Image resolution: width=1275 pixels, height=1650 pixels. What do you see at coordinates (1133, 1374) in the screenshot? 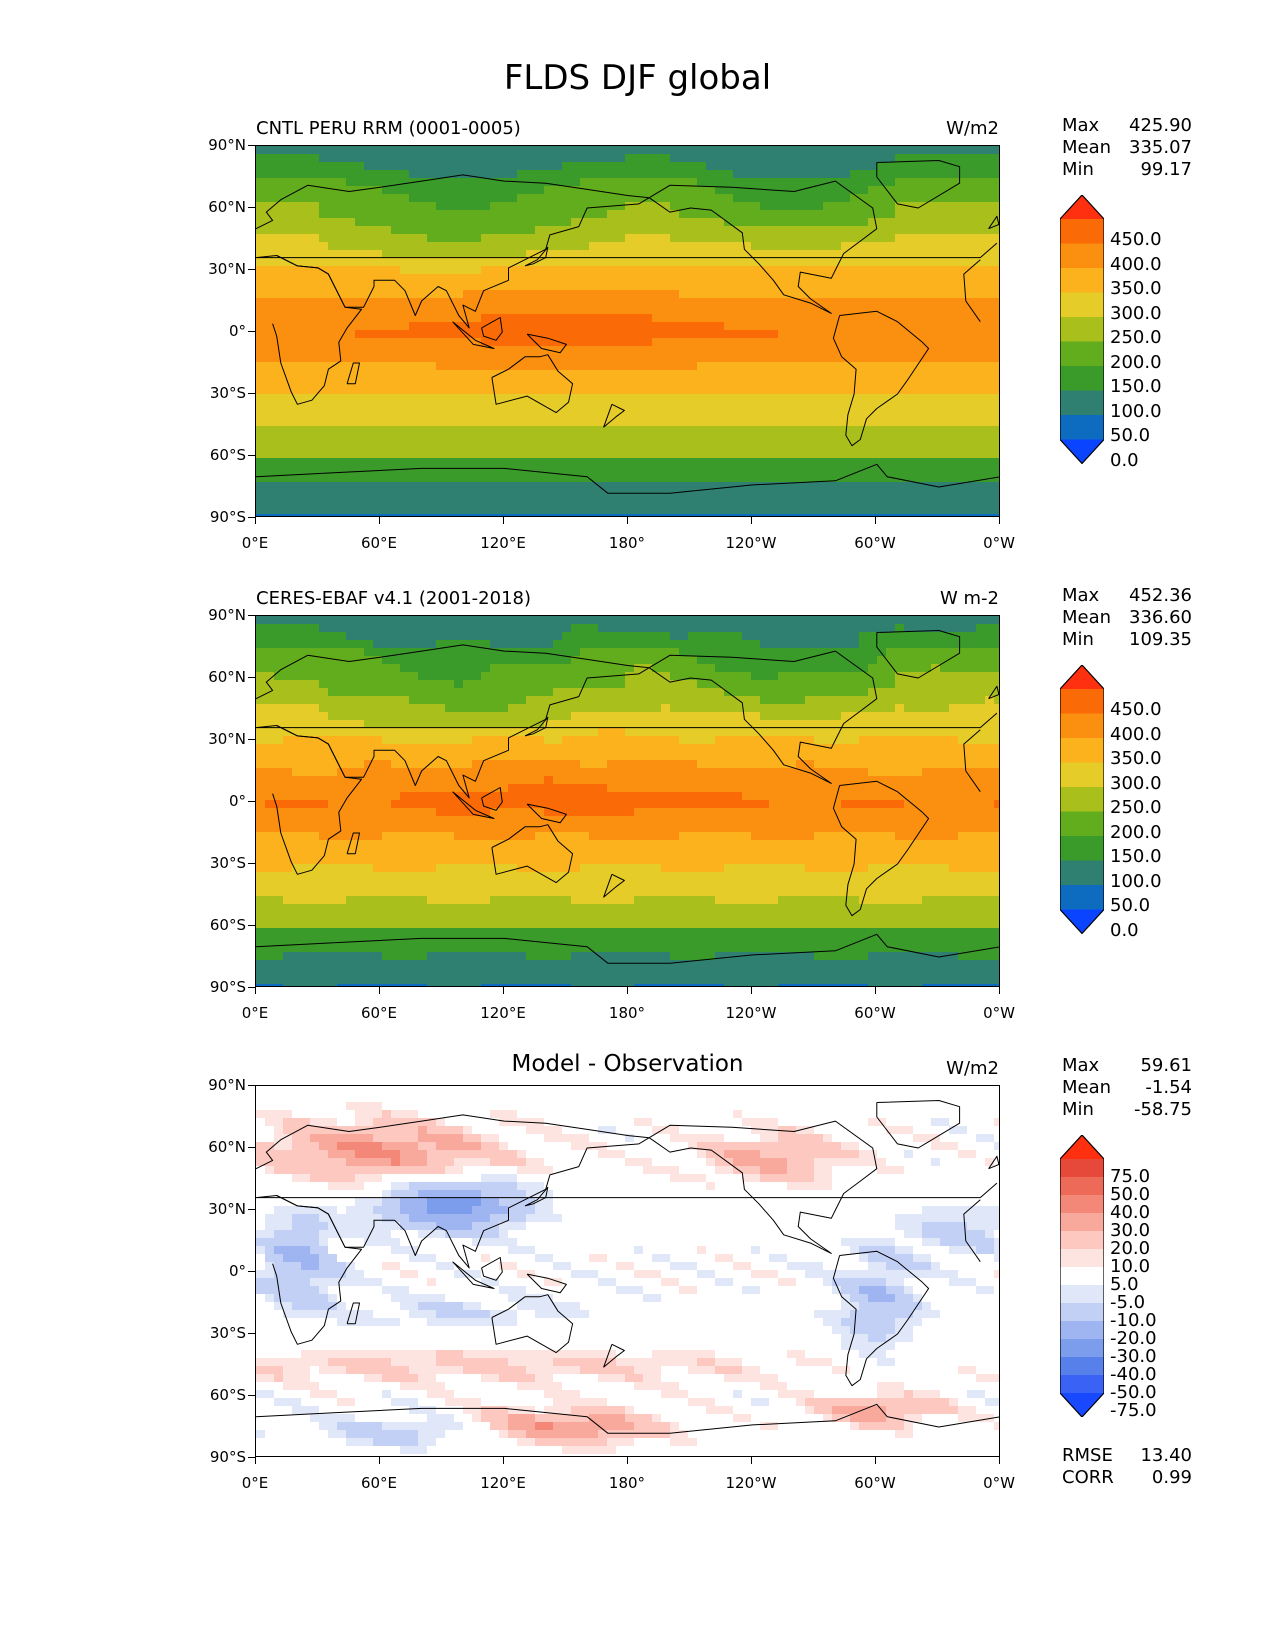
I see `colorbar-label: -40.0` at bounding box center [1133, 1374].